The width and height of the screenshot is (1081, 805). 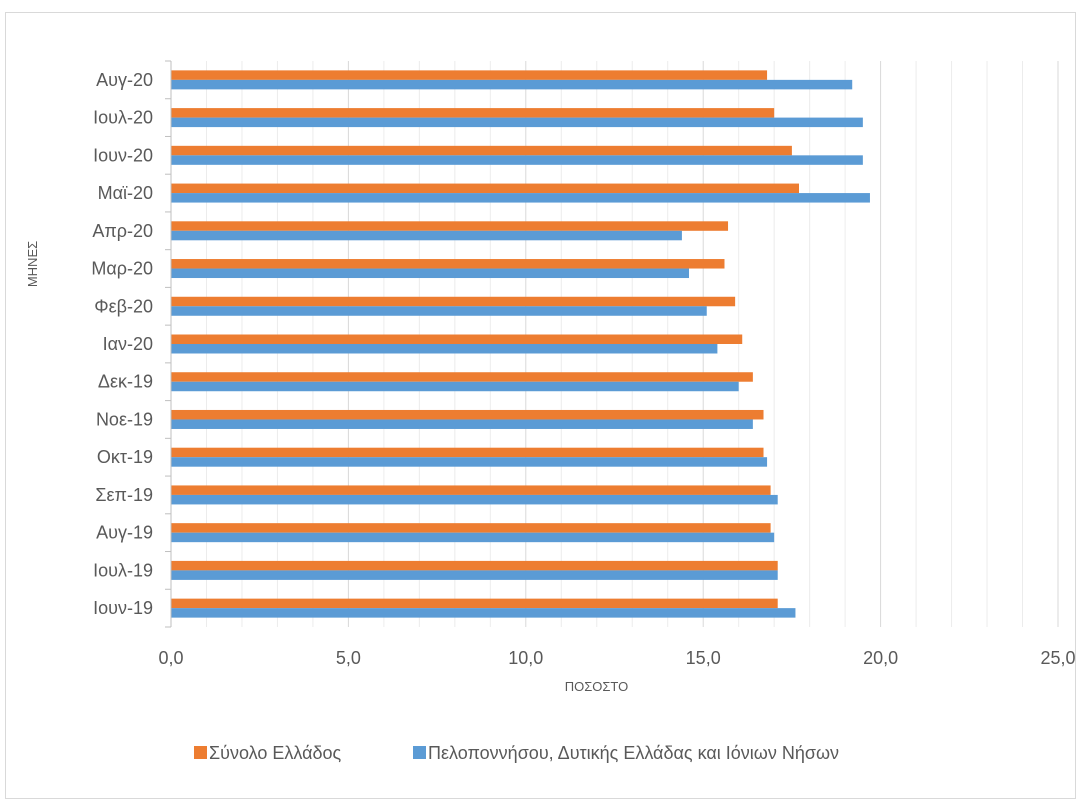 What do you see at coordinates (32, 264) in the screenshot?
I see `y-axis-title: ΜΗΝΕΣ` at bounding box center [32, 264].